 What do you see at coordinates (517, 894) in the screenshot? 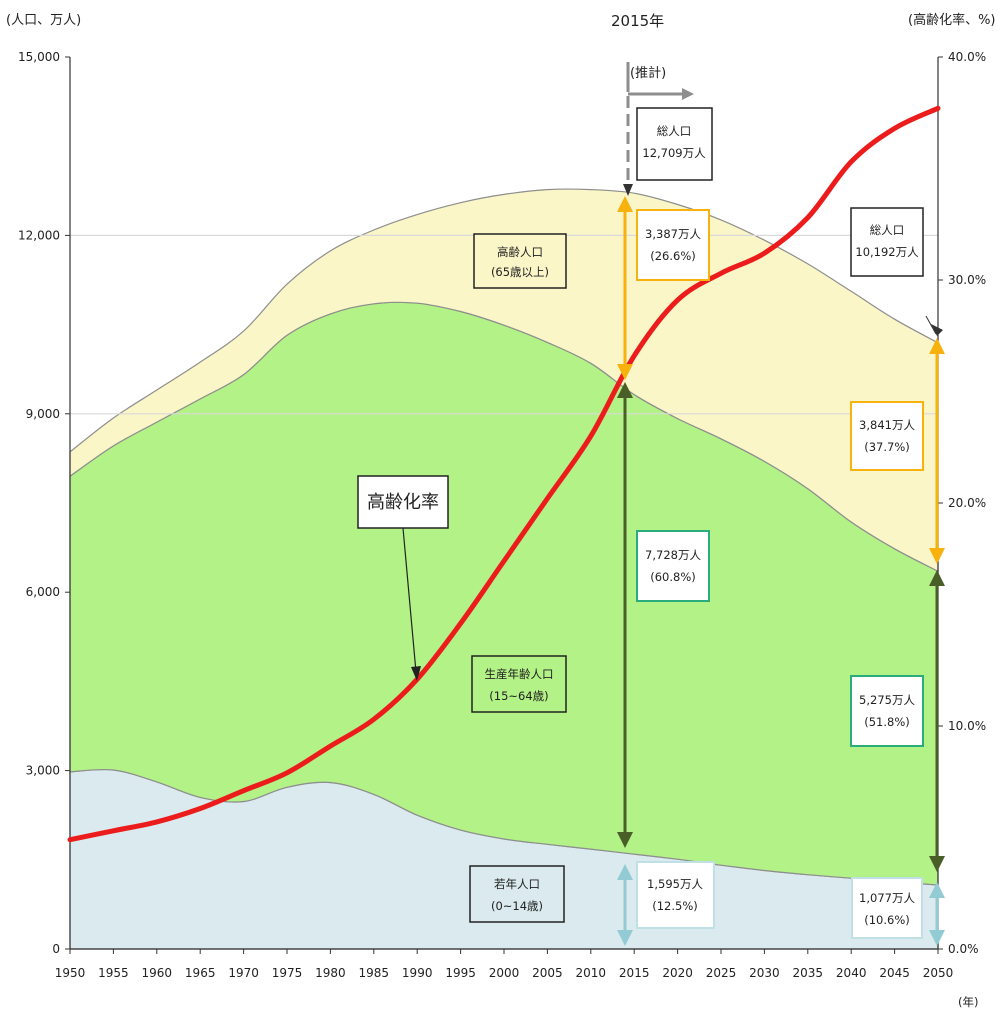
I see `young-area-label: 若年人口 (0~14歳)` at bounding box center [517, 894].